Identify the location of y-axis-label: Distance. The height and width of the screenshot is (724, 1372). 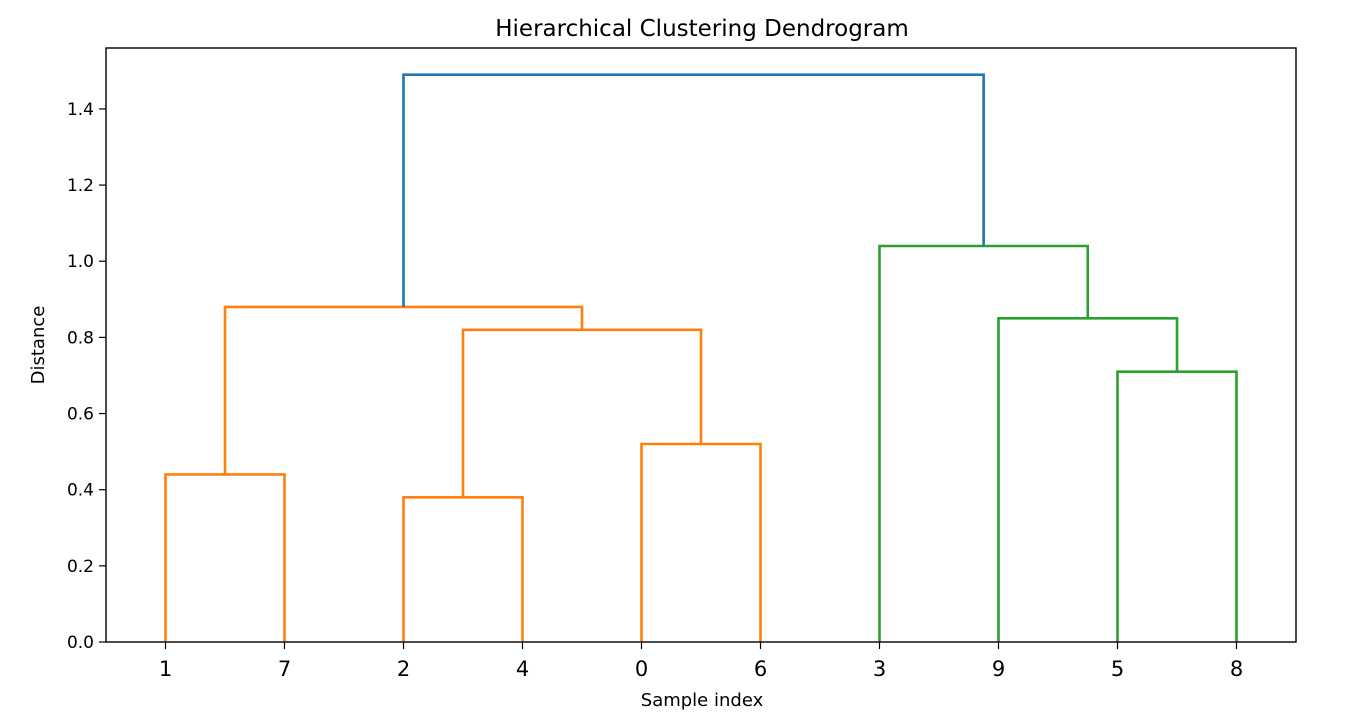
(38, 345).